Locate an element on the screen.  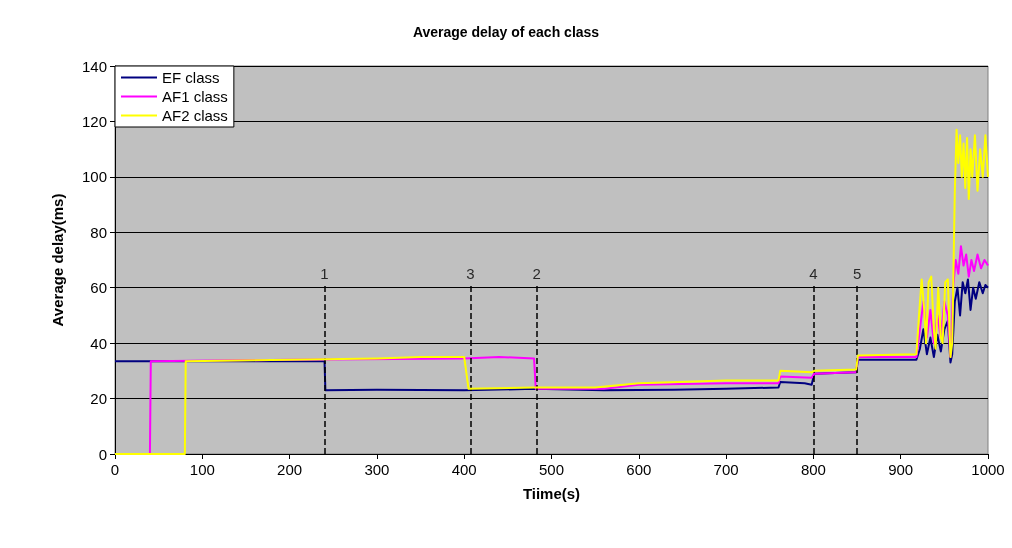
x-tick-label: 100 is located at coordinates (202, 469).